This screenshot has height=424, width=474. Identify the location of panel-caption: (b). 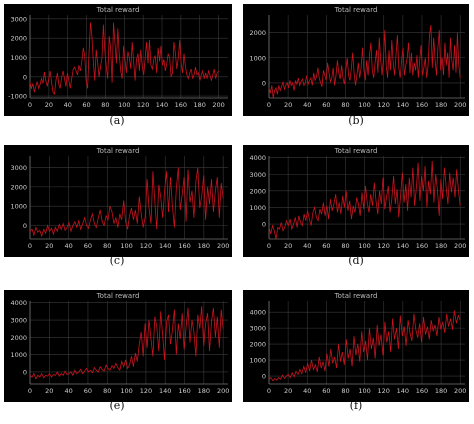
(356, 120).